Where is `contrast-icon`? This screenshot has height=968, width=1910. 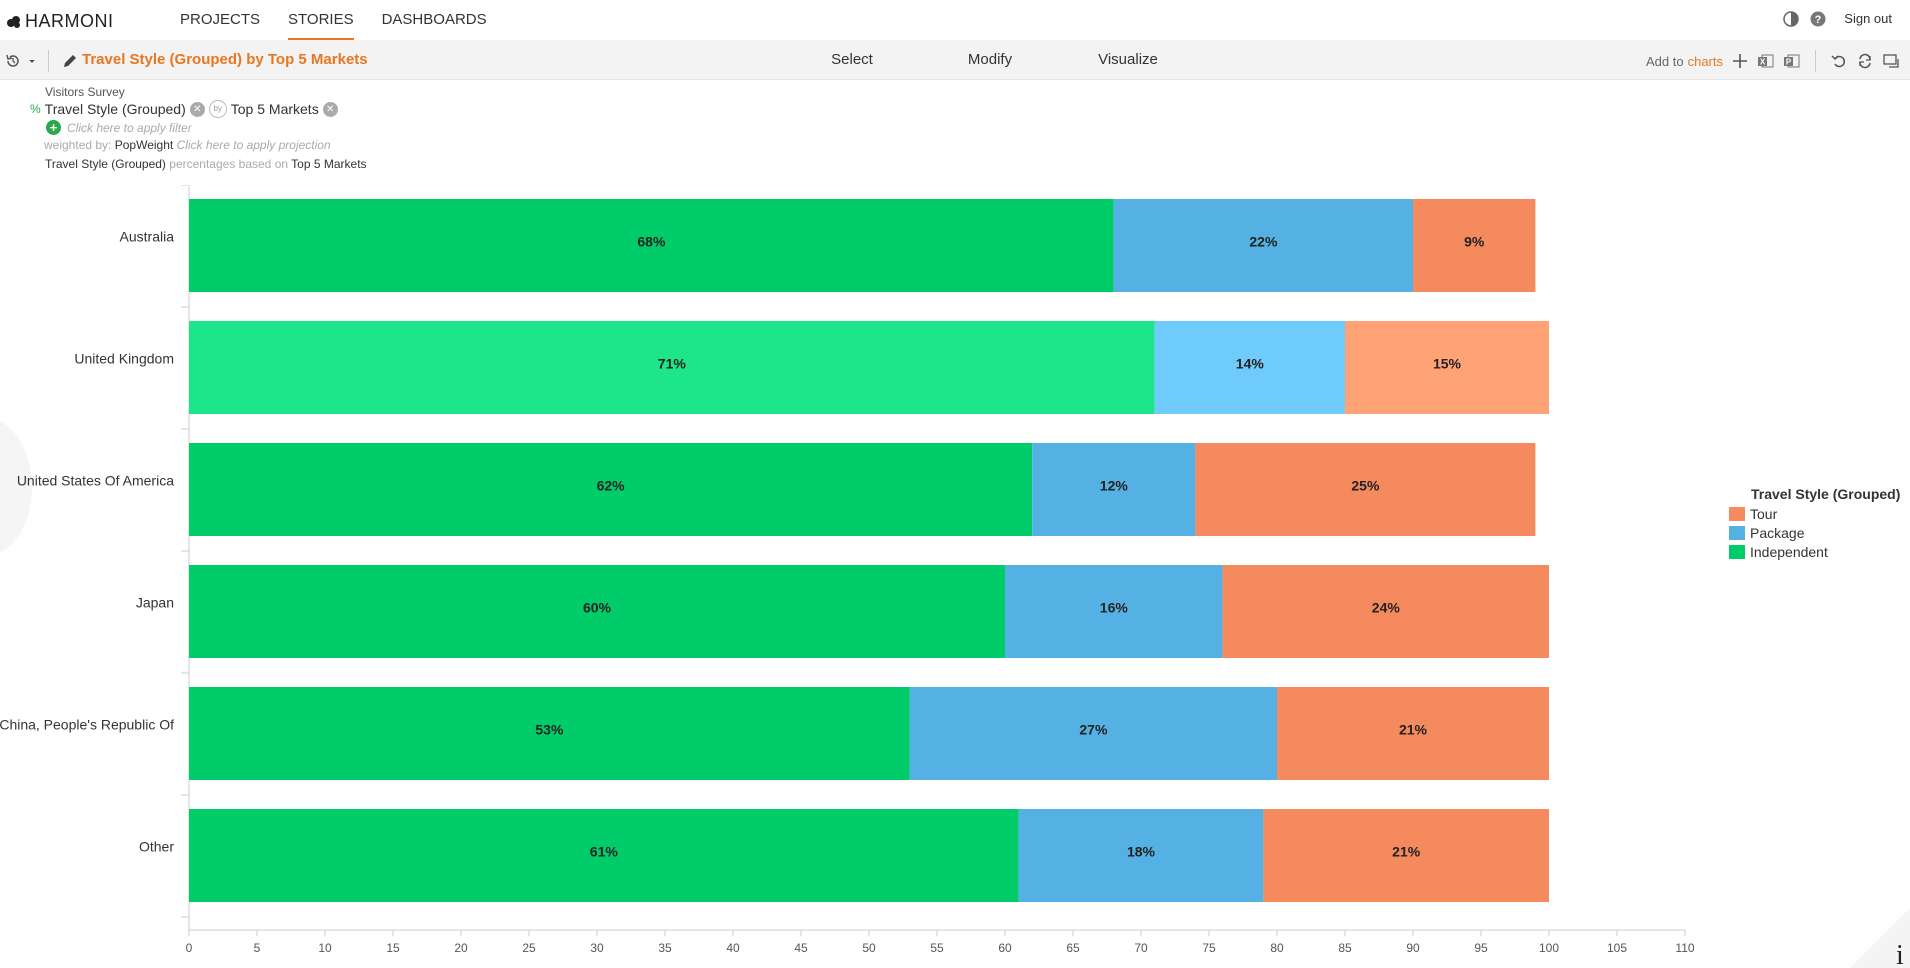
contrast-icon is located at coordinates (1790, 18).